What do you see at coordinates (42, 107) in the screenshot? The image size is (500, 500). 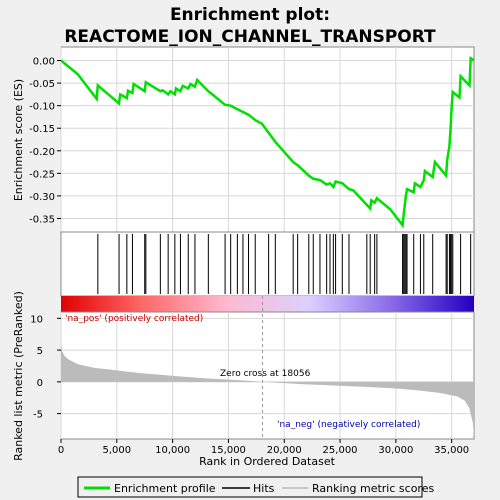 I see `es-tick-label: -0.10` at bounding box center [42, 107].